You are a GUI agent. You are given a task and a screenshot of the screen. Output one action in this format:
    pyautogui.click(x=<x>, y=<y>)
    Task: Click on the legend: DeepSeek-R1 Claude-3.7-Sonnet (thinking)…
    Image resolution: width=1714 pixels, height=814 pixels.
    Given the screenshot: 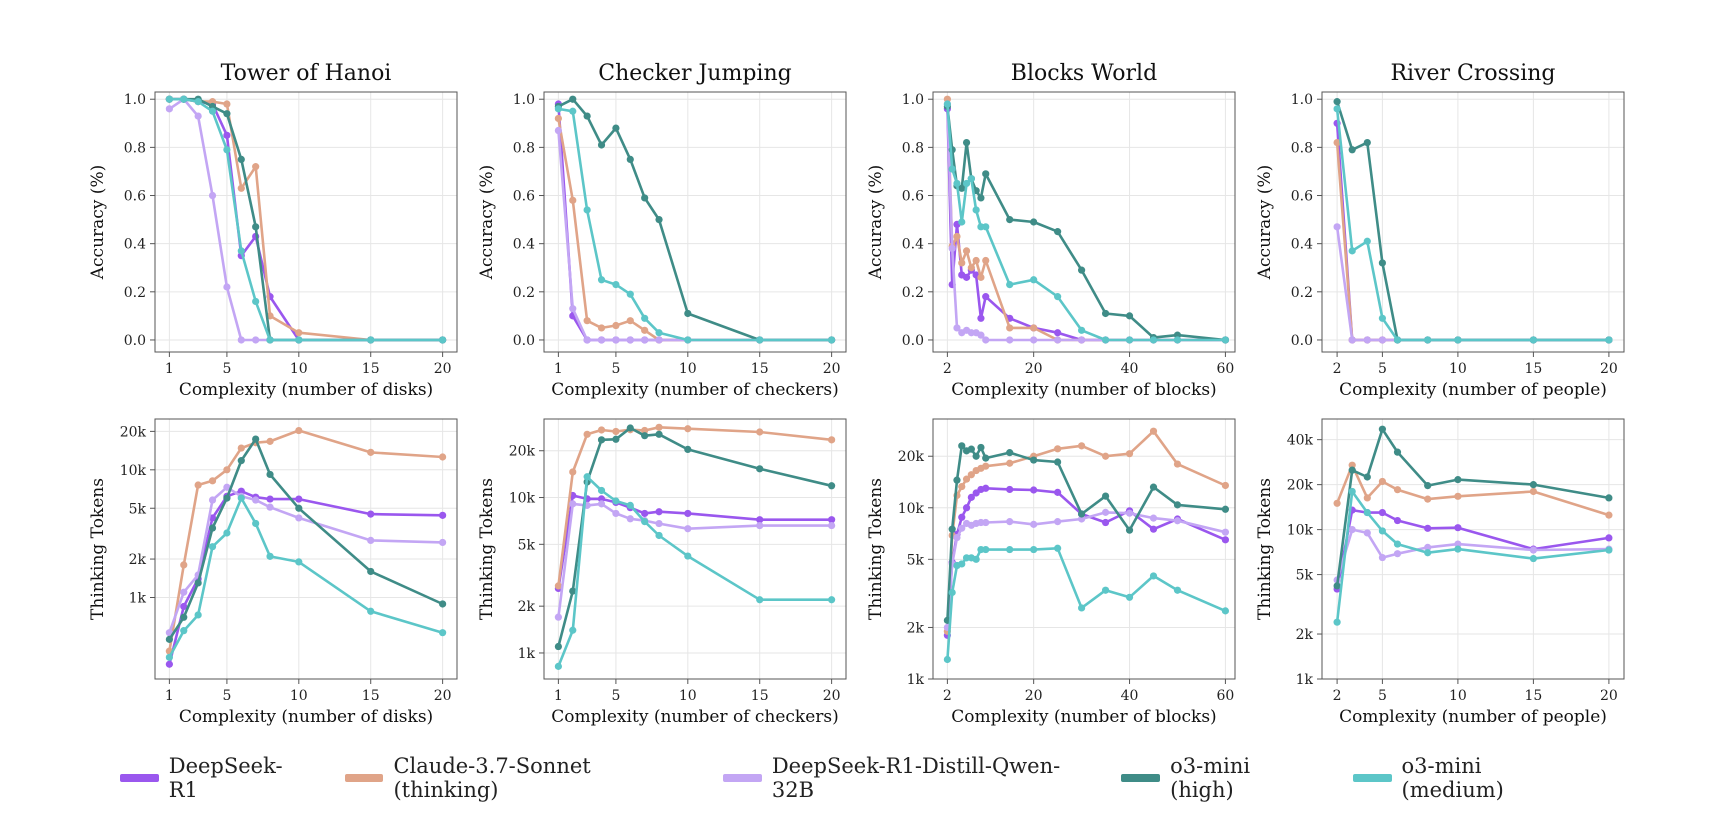 What is the action you would take?
    pyautogui.click(x=870, y=778)
    